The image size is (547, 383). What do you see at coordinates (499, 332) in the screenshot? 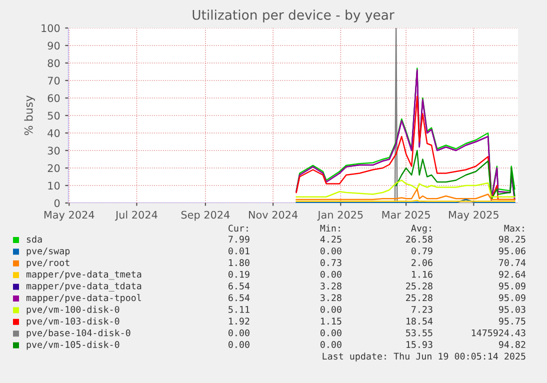
I see `text: 1475924.43` at bounding box center [499, 332].